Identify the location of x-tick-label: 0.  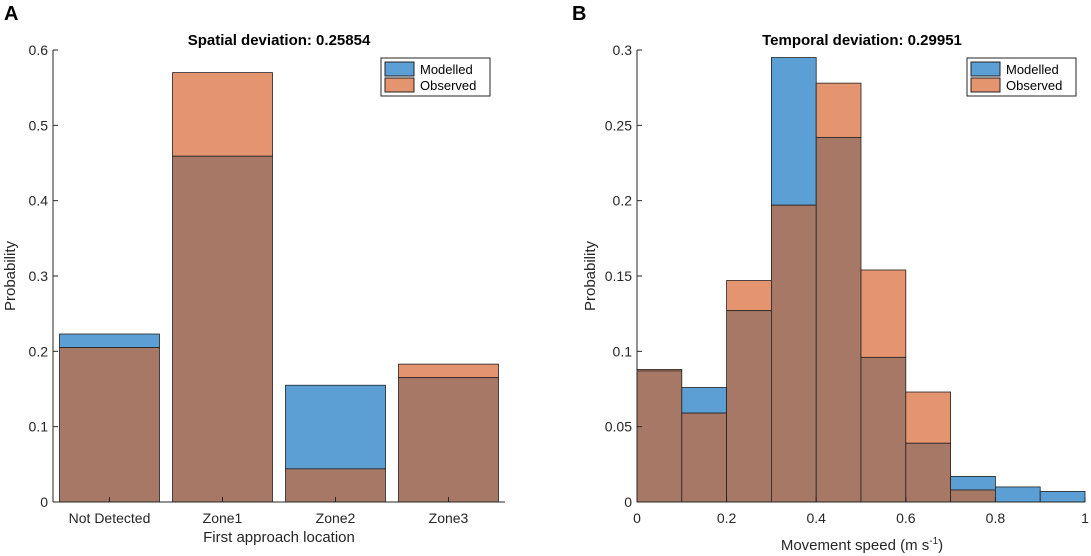
(637, 518).